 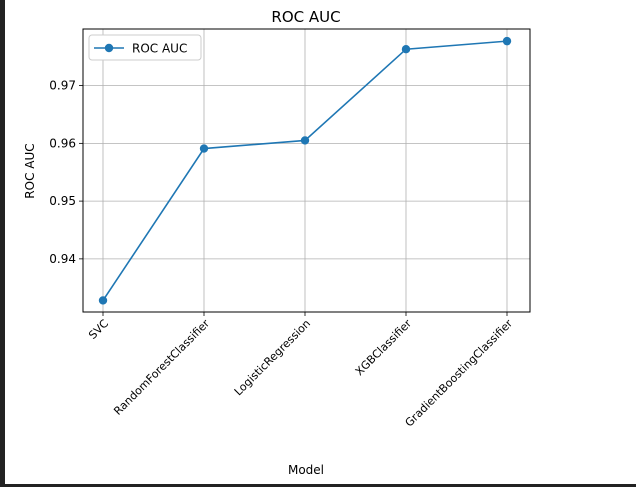 I want to click on legend-label: ROC AUC, so click(x=159, y=49).